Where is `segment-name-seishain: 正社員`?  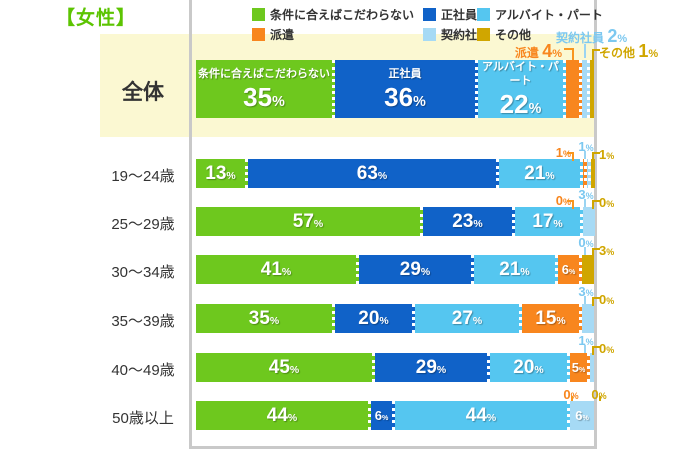 segment-name-seishain: 正社員 is located at coordinates (405, 73).